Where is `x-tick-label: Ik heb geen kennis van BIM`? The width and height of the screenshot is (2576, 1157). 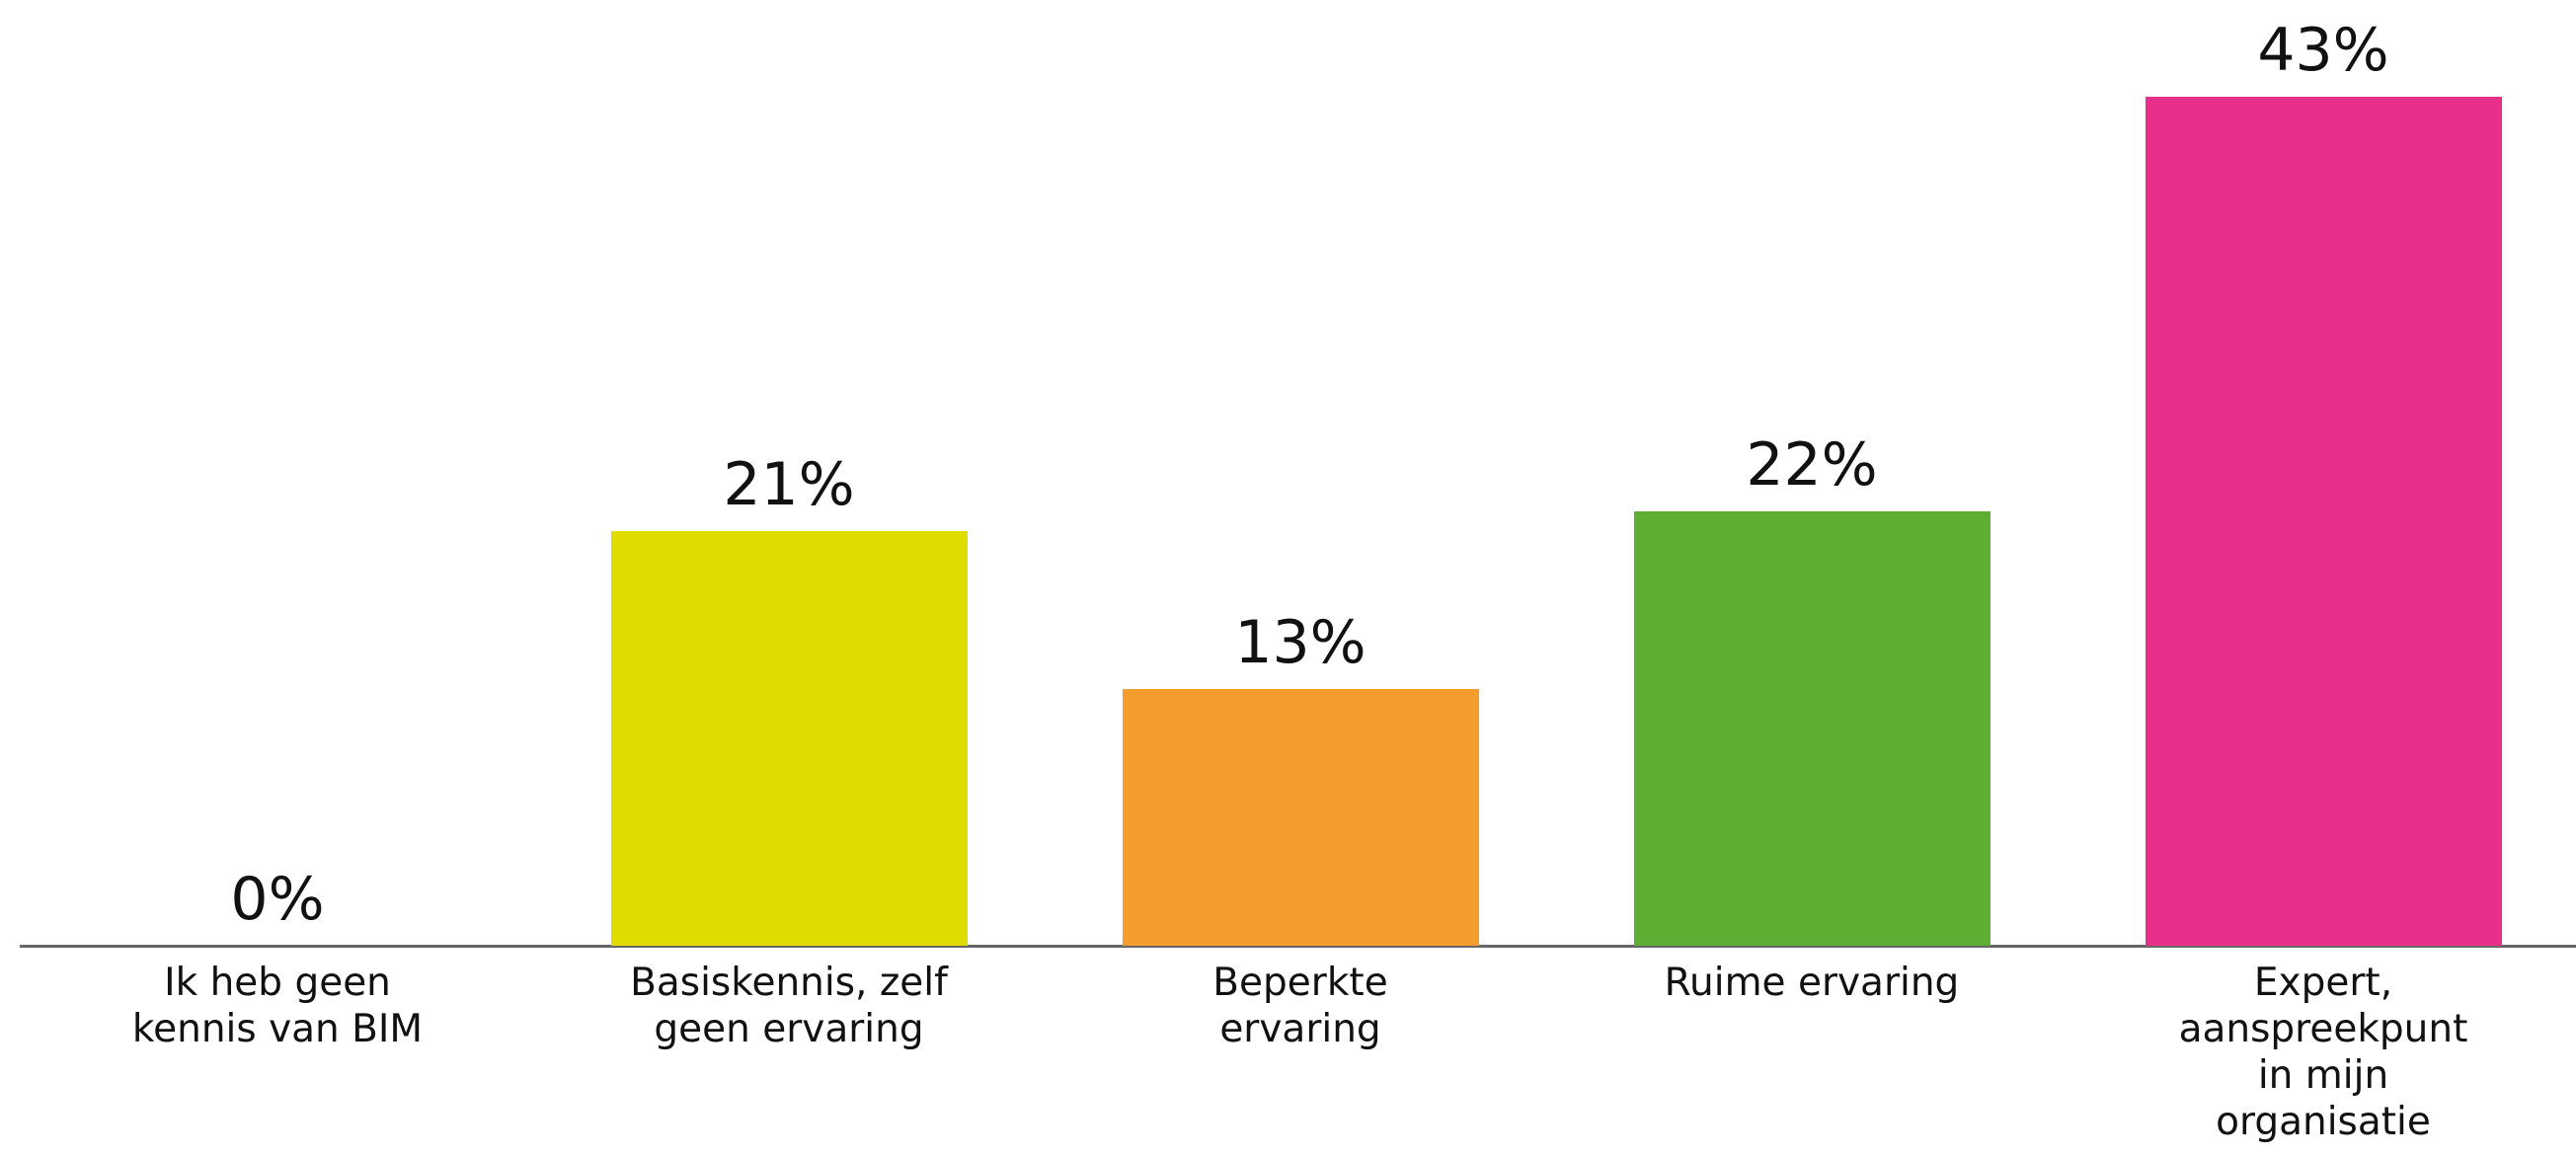 x-tick-label: Ik heb geen kennis van BIM is located at coordinates (277, 1006).